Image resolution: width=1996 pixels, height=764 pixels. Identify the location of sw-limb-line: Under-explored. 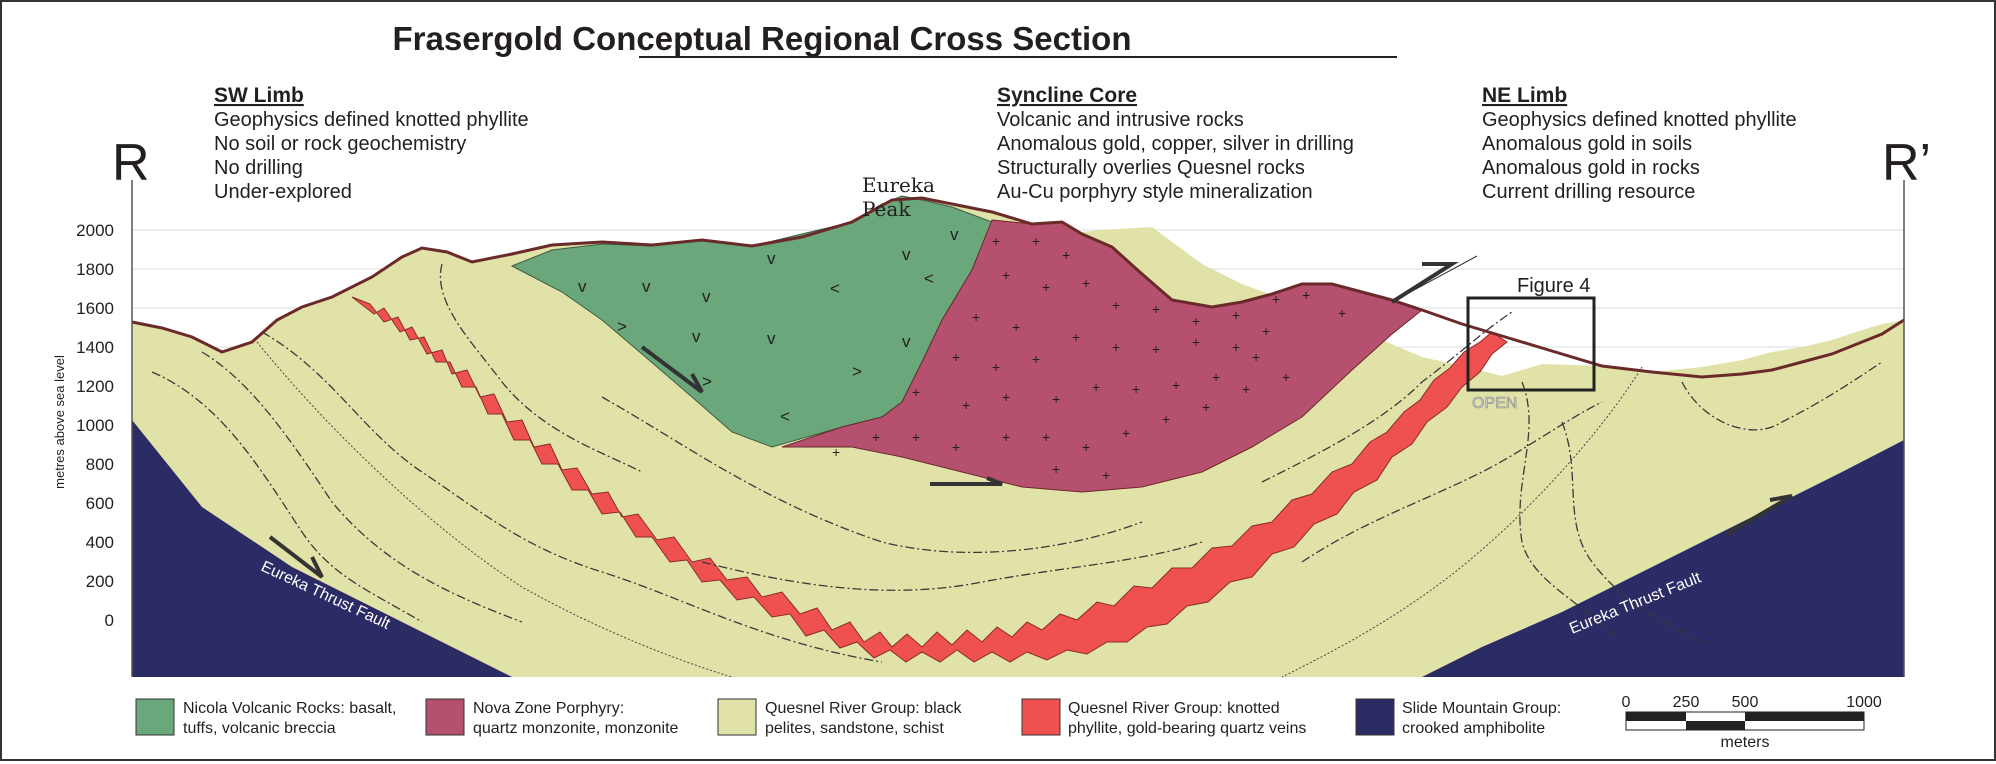
(283, 192).